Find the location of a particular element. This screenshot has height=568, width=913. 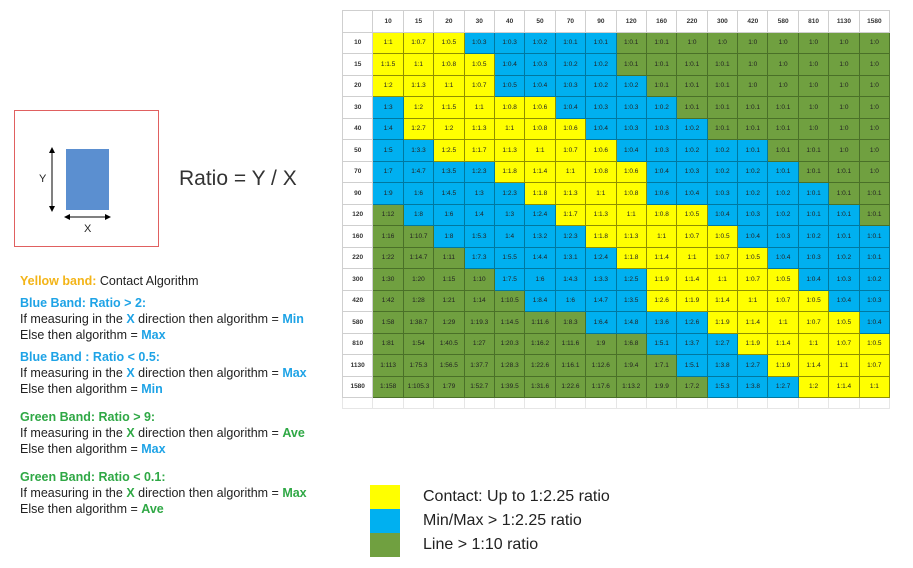

rule-yellow: Yellow band: Contact Algorithm is located at coordinates (185, 281).